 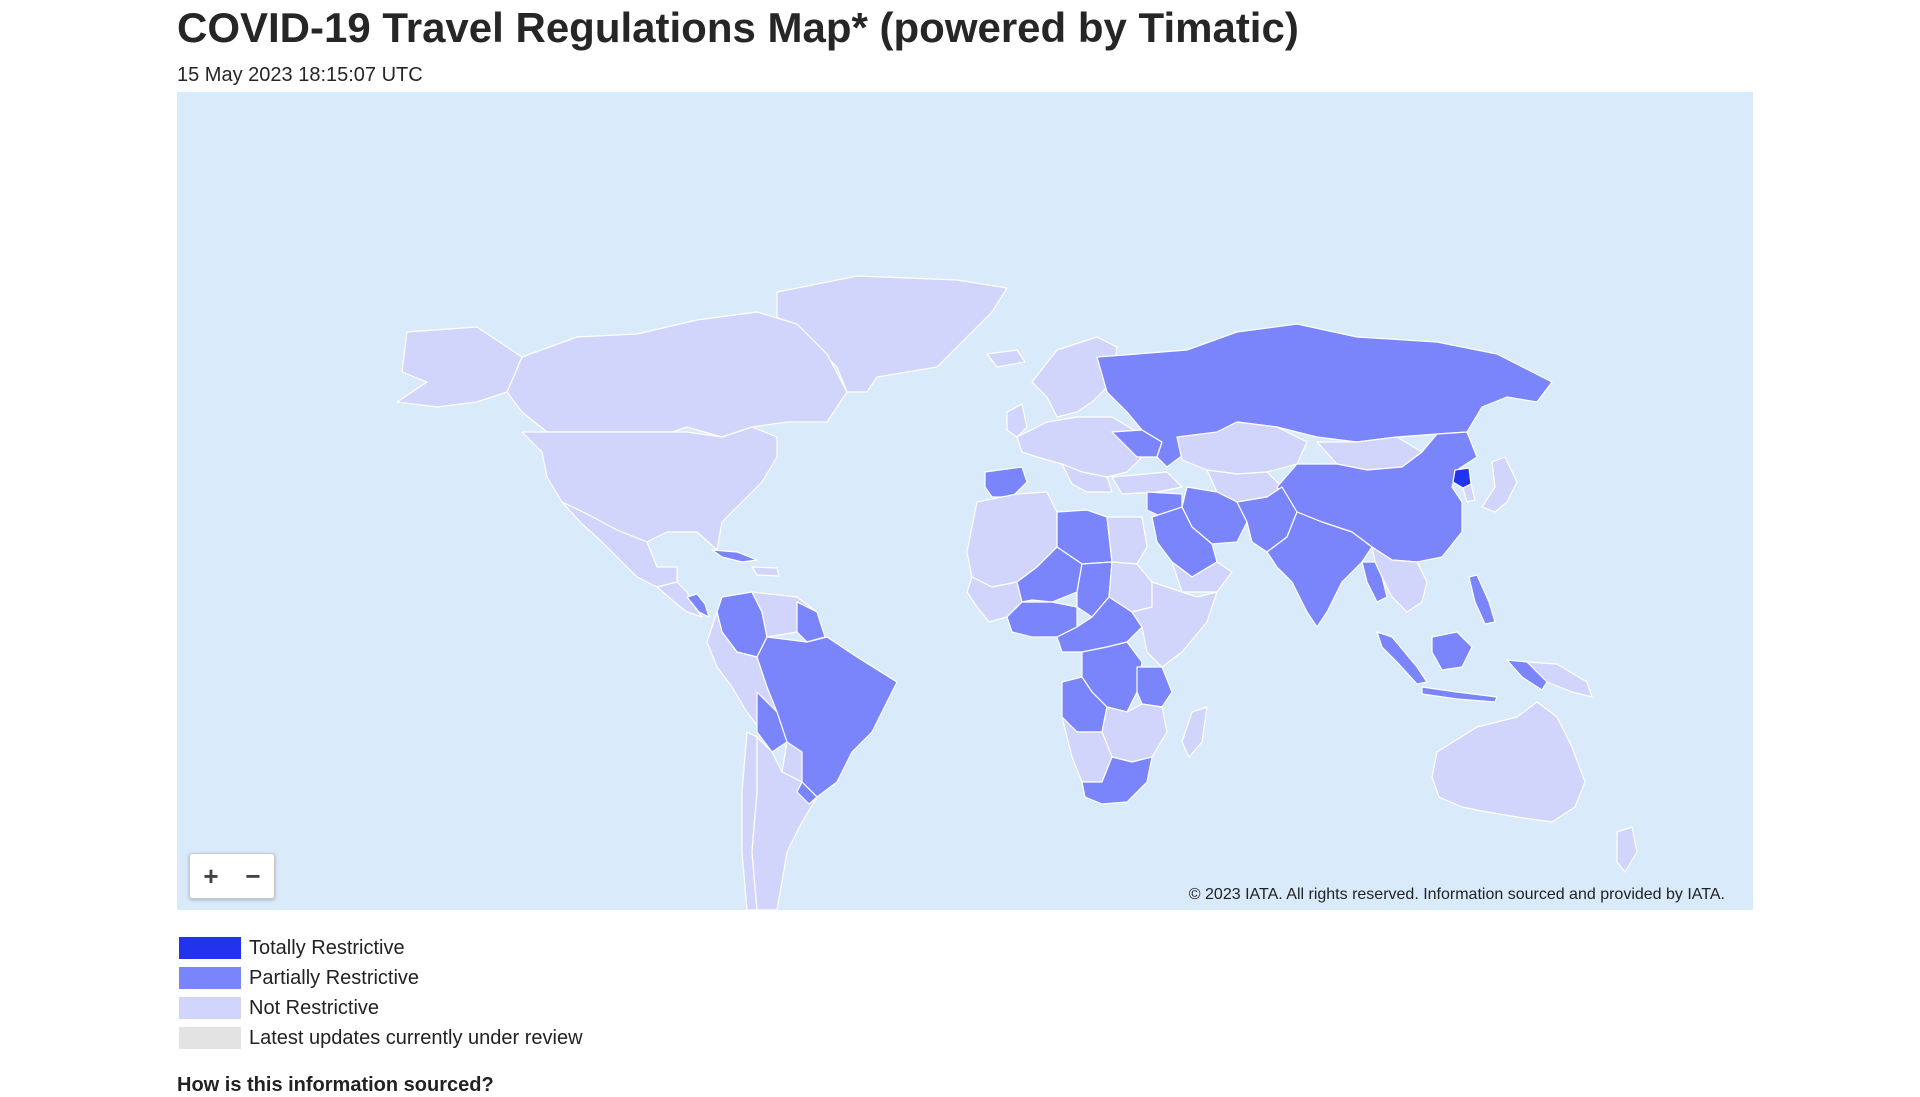 I want to click on country-south-korea, so click(x=1469, y=493).